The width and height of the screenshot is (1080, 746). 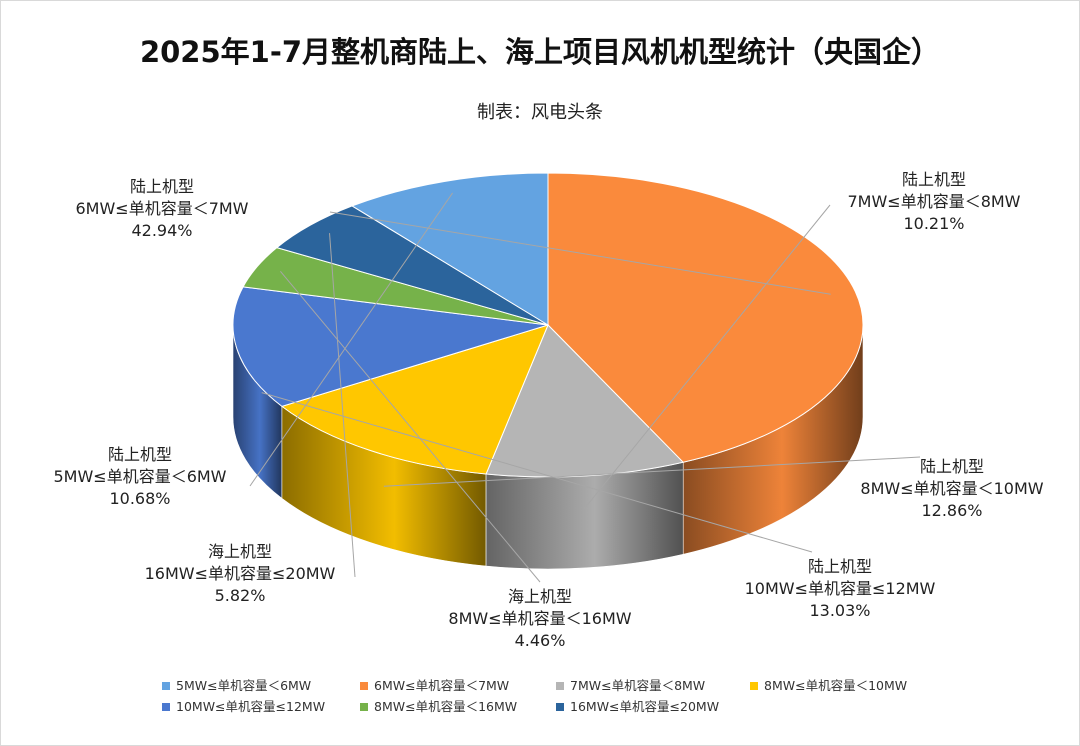 I want to click on data-label-line: 10.68%, so click(x=139, y=498).